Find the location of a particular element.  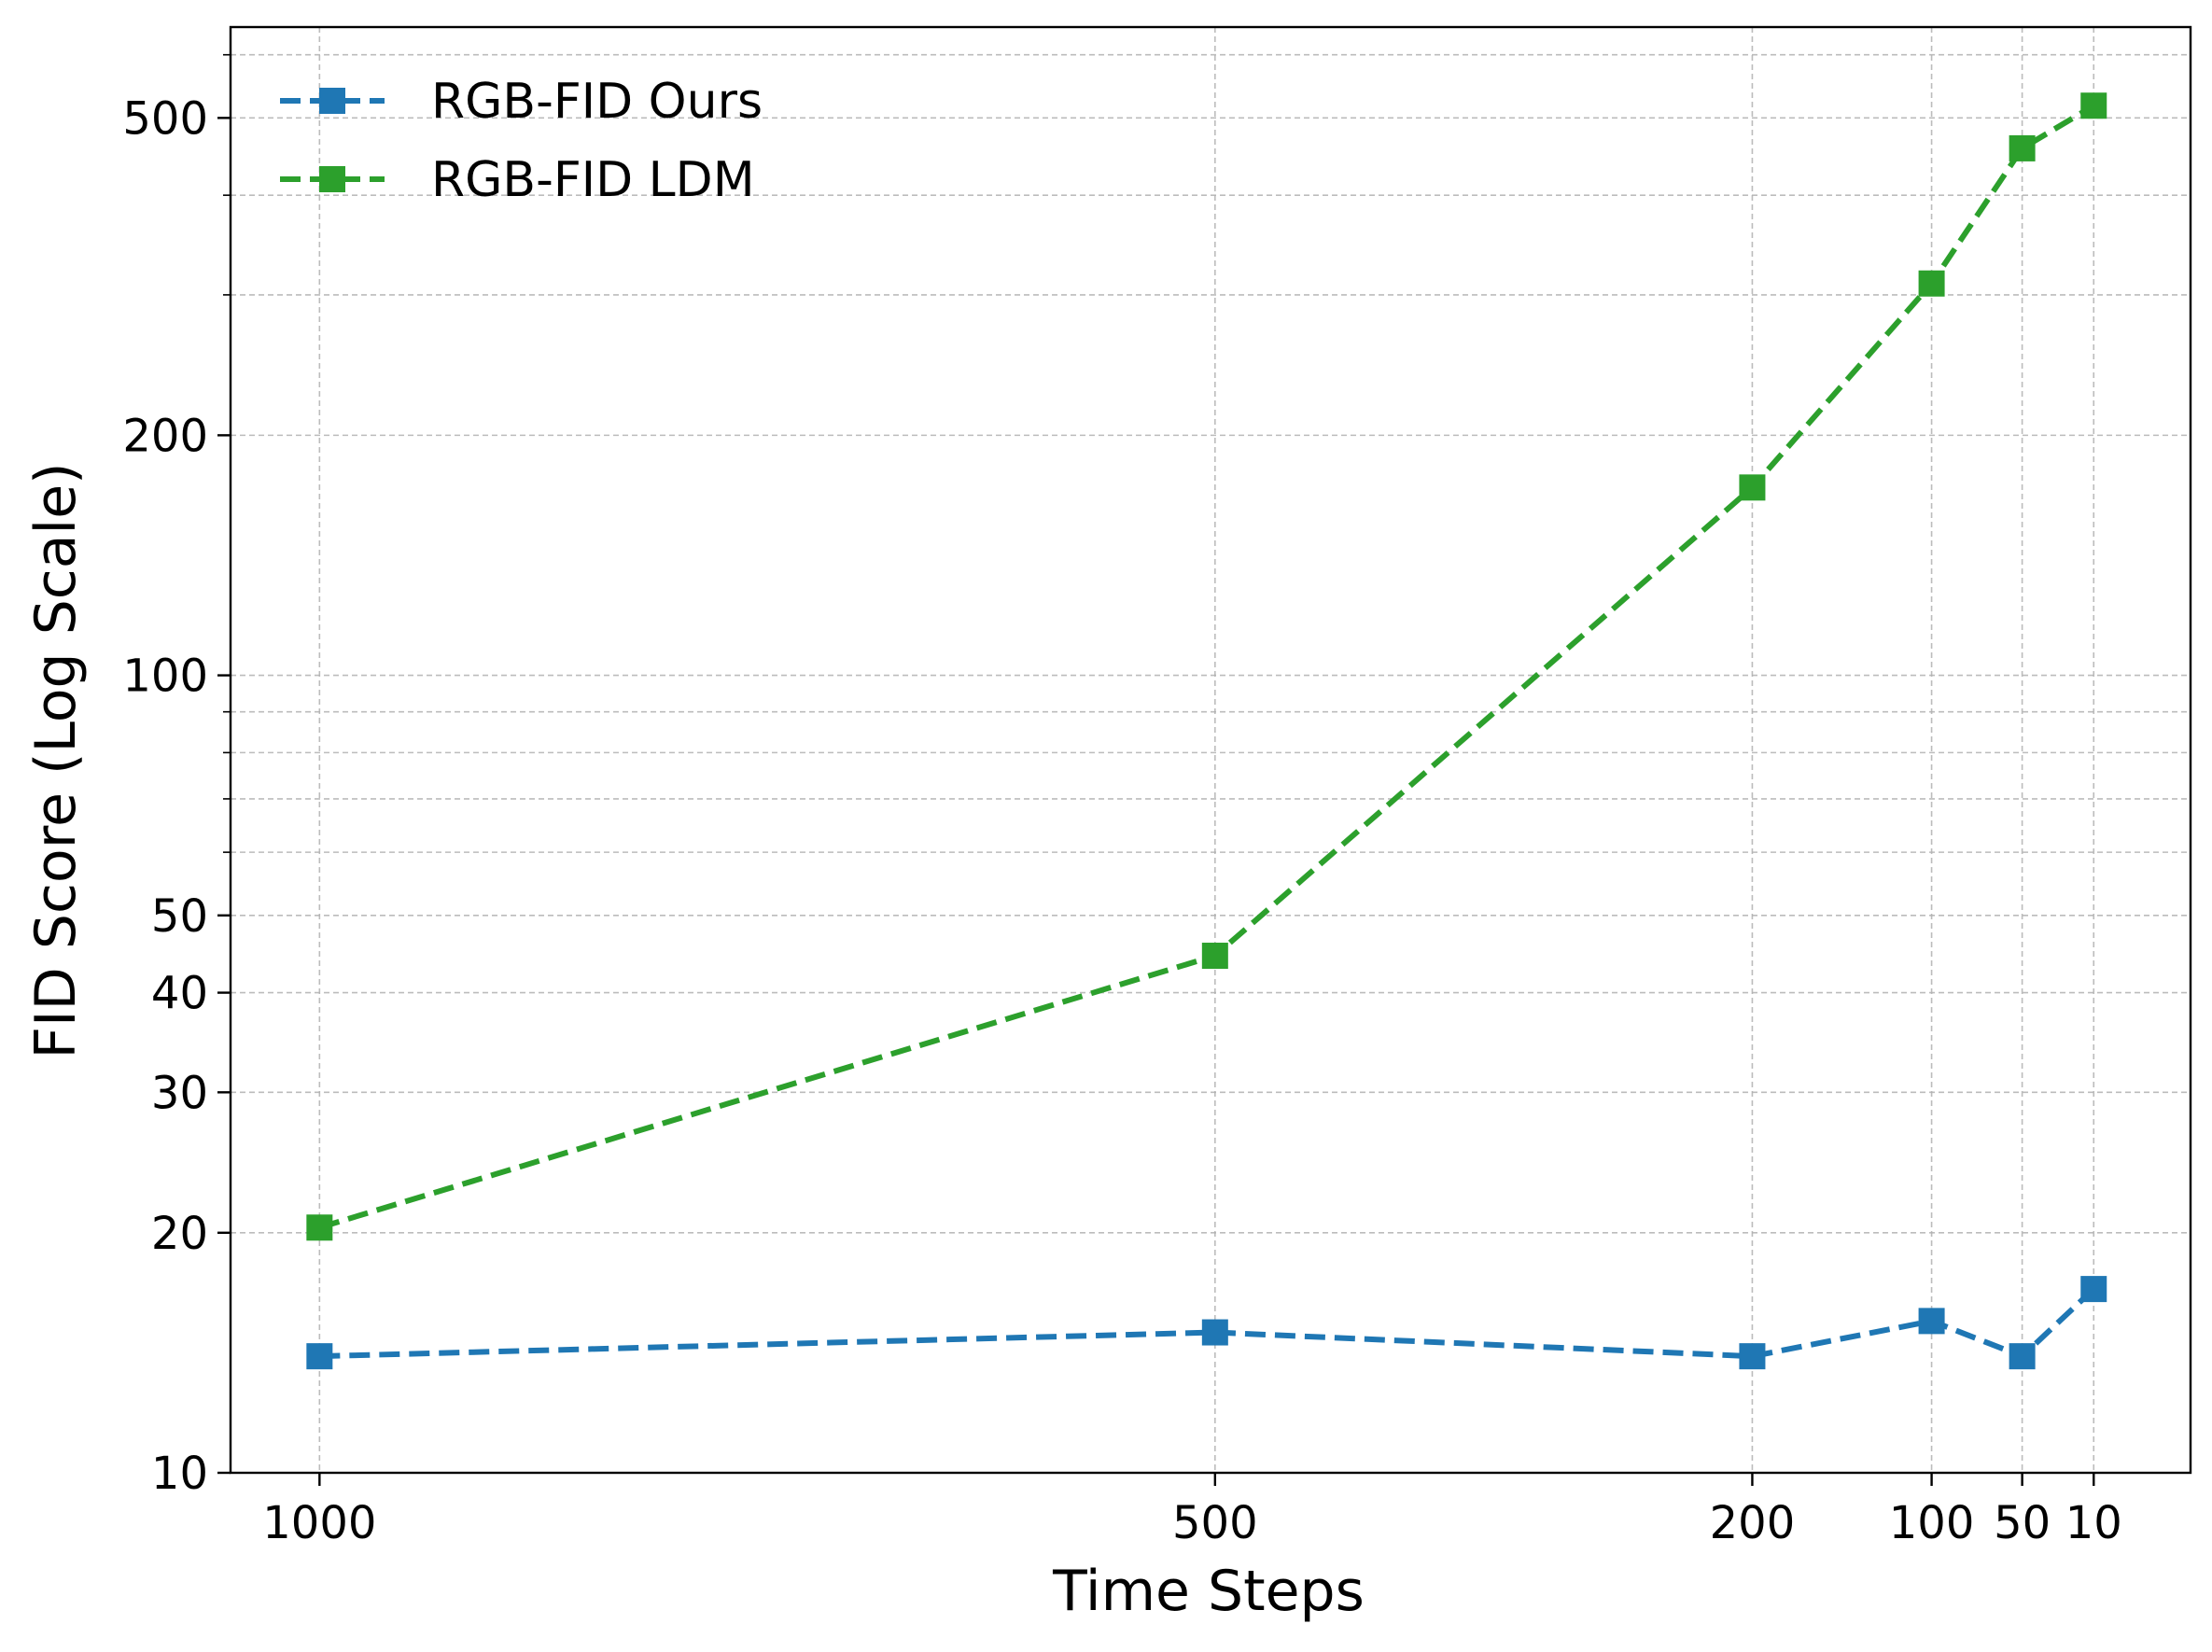

y-tick-label: 40 is located at coordinates (179, 994).